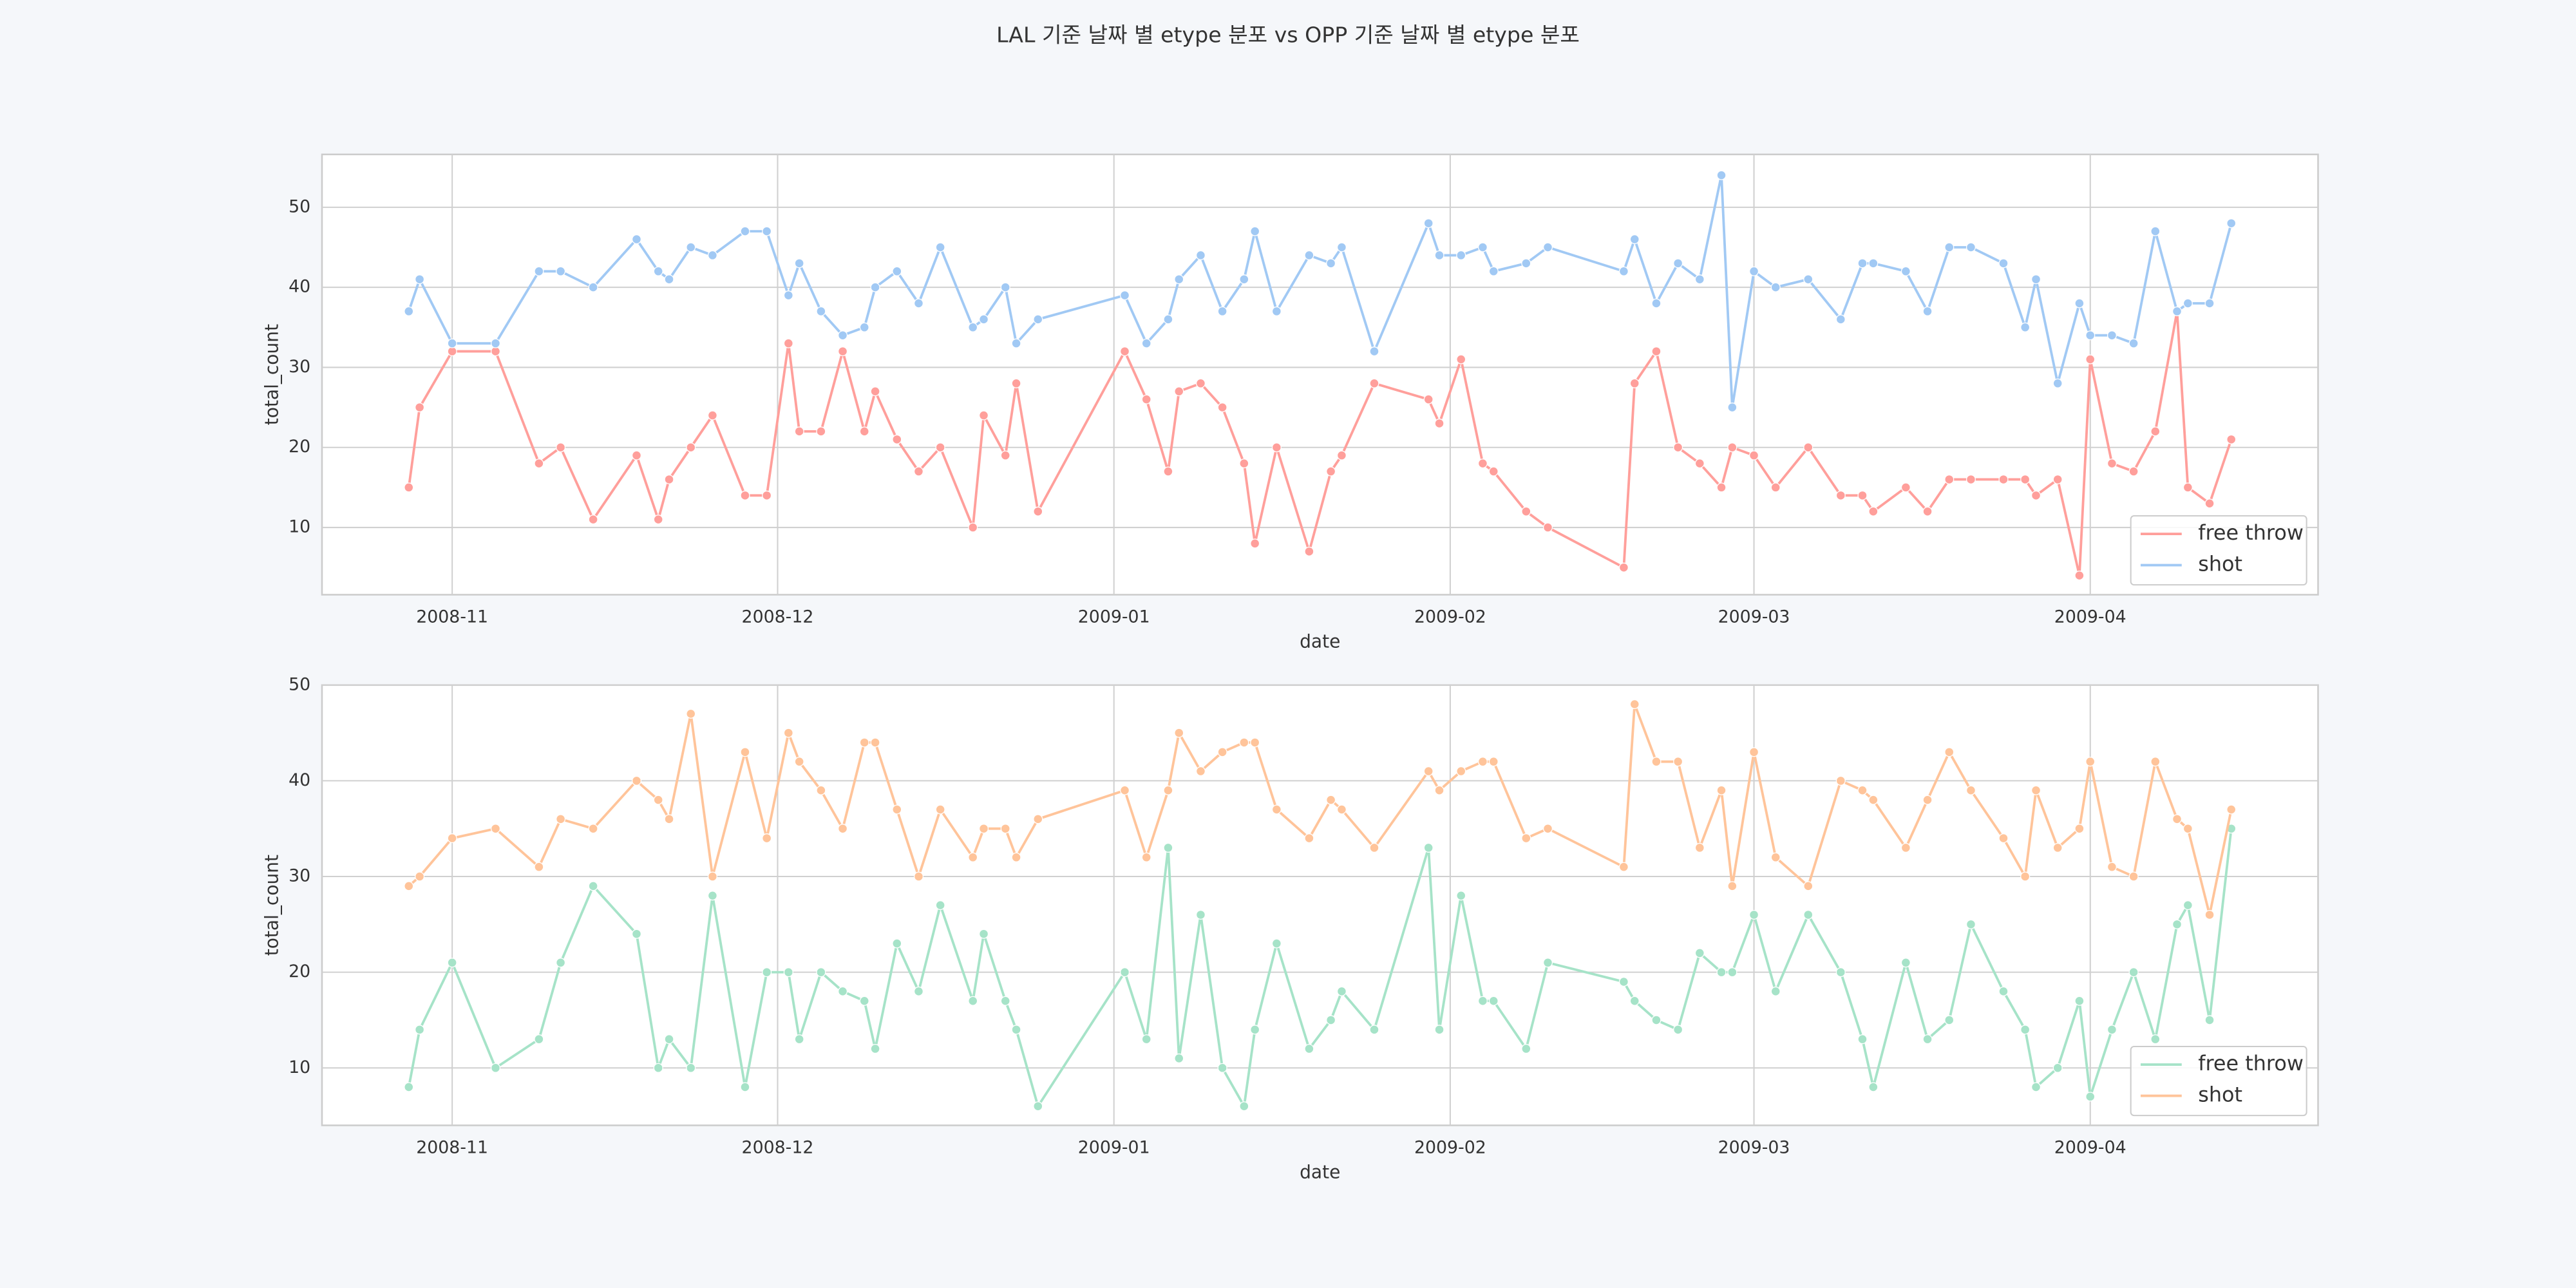 The image size is (2576, 1288). What do you see at coordinates (2218, 1081) in the screenshot?
I see `legend: free throw shot` at bounding box center [2218, 1081].